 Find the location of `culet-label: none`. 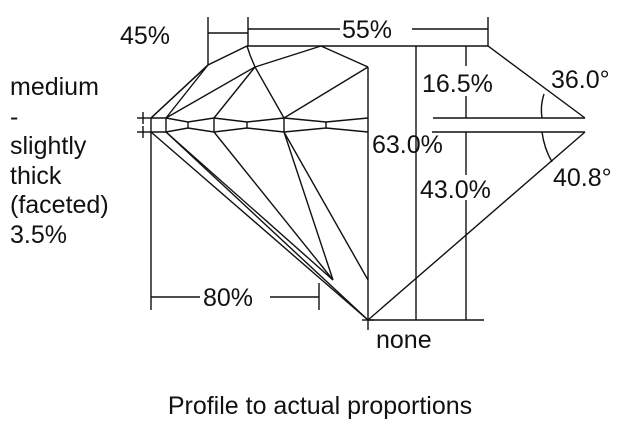

culet-label: none is located at coordinates (404, 340).